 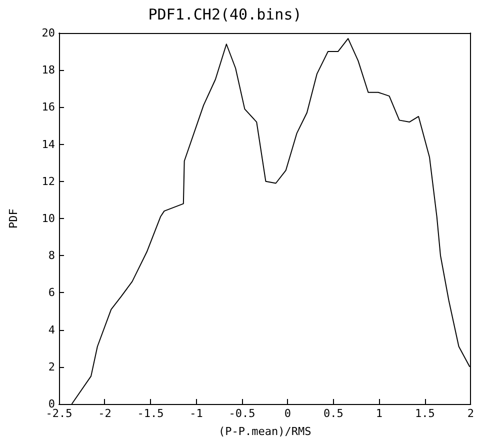 What do you see at coordinates (49, 144) in the screenshot?
I see `y-tick-label: 14` at bounding box center [49, 144].